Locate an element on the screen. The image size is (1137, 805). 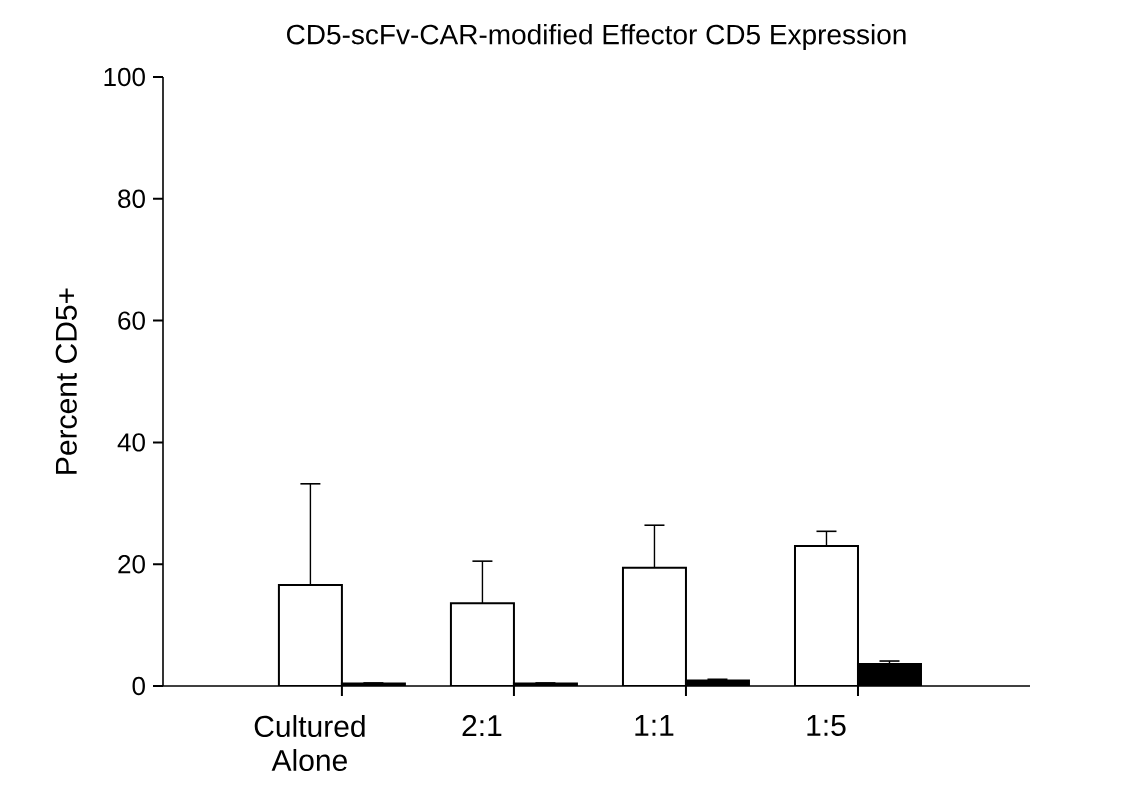
y-tick-label: 0 is located at coordinates (138, 686).